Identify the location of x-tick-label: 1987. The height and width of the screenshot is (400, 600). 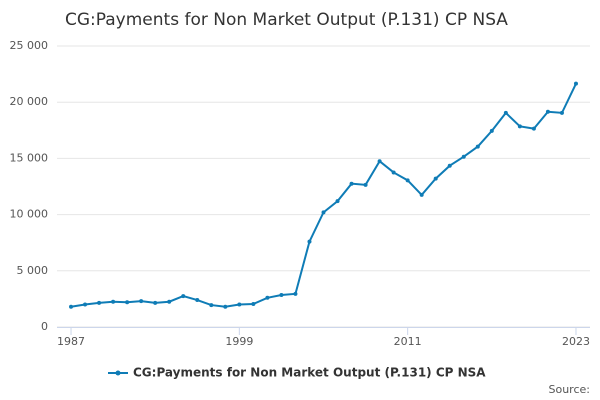
(71, 341).